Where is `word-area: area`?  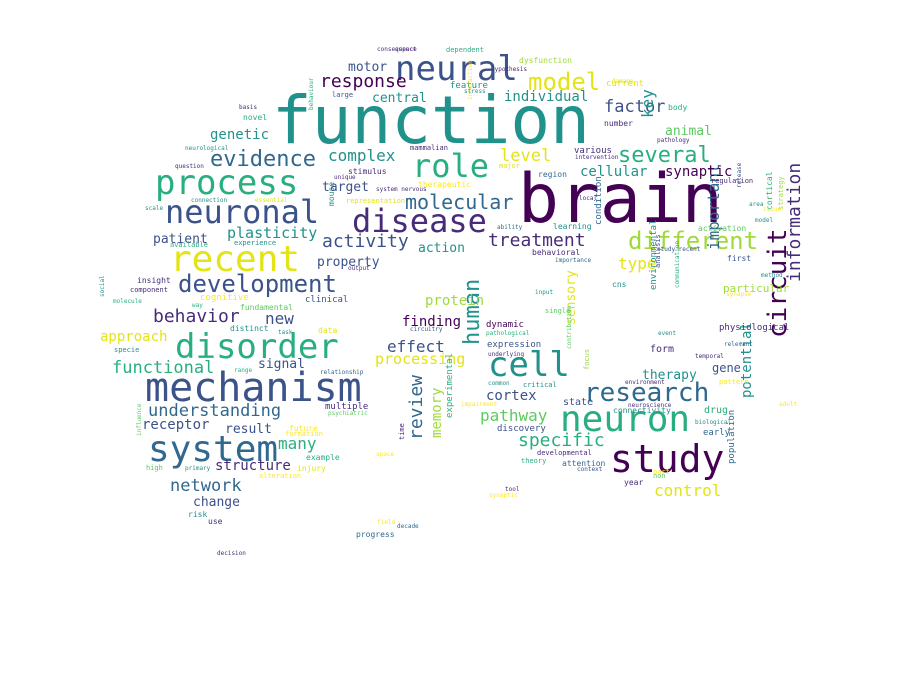
word-area: area is located at coordinates (756, 204).